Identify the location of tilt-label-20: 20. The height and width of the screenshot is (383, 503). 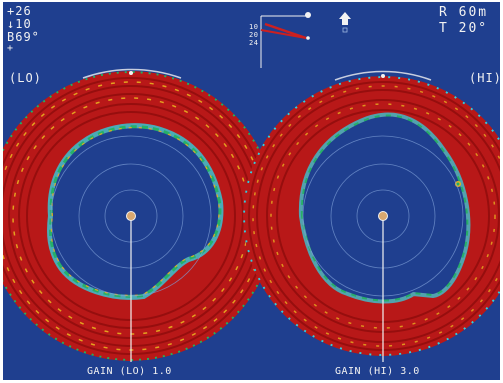
(254, 35).